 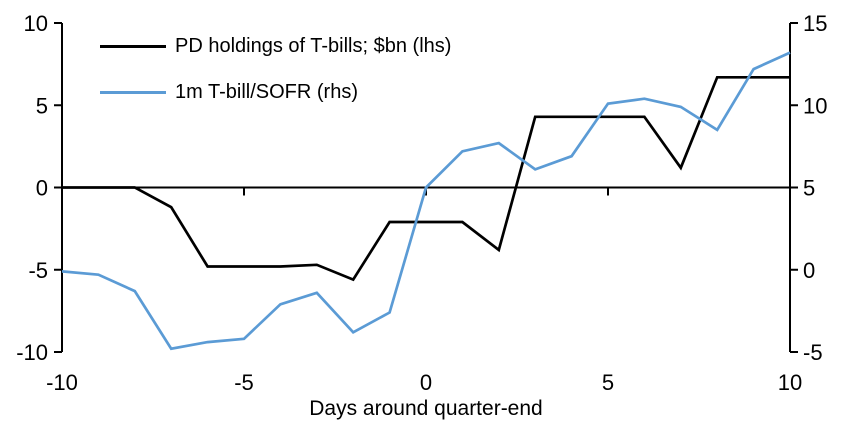 What do you see at coordinates (809, 188) in the screenshot?
I see `y-right-tick-label: 5` at bounding box center [809, 188].